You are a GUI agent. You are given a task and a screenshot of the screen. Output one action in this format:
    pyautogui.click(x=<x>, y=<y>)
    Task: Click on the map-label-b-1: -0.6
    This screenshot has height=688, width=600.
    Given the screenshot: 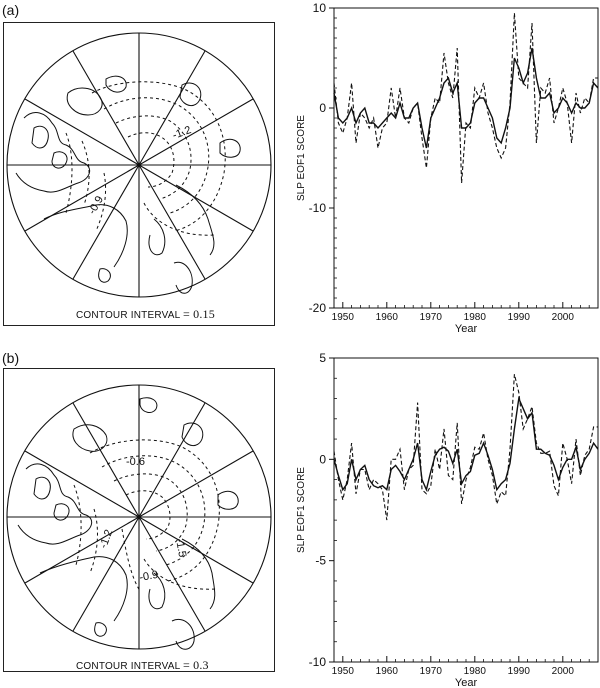 What is the action you would take?
    pyautogui.click(x=135, y=462)
    